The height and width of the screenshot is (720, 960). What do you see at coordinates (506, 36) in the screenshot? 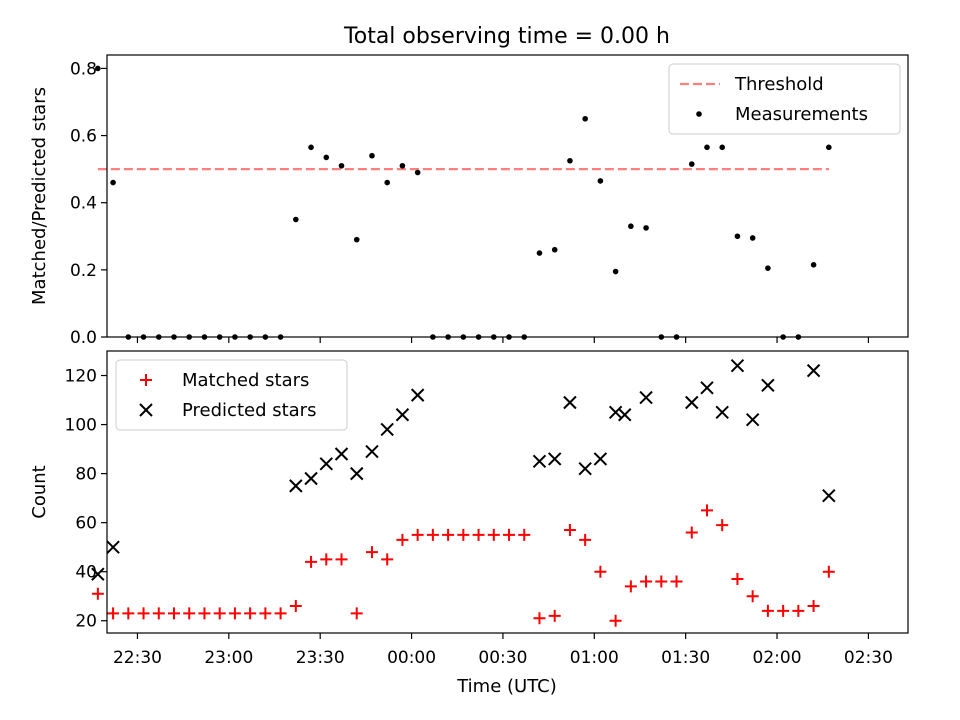
I see `figure-title: Total observing time = 0.00 h` at bounding box center [506, 36].